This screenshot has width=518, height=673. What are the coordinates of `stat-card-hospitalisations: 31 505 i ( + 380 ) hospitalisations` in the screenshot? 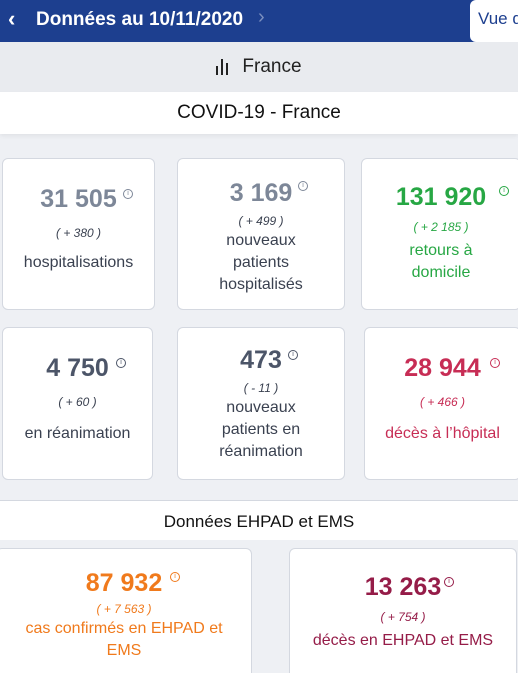 It's located at (78, 234).